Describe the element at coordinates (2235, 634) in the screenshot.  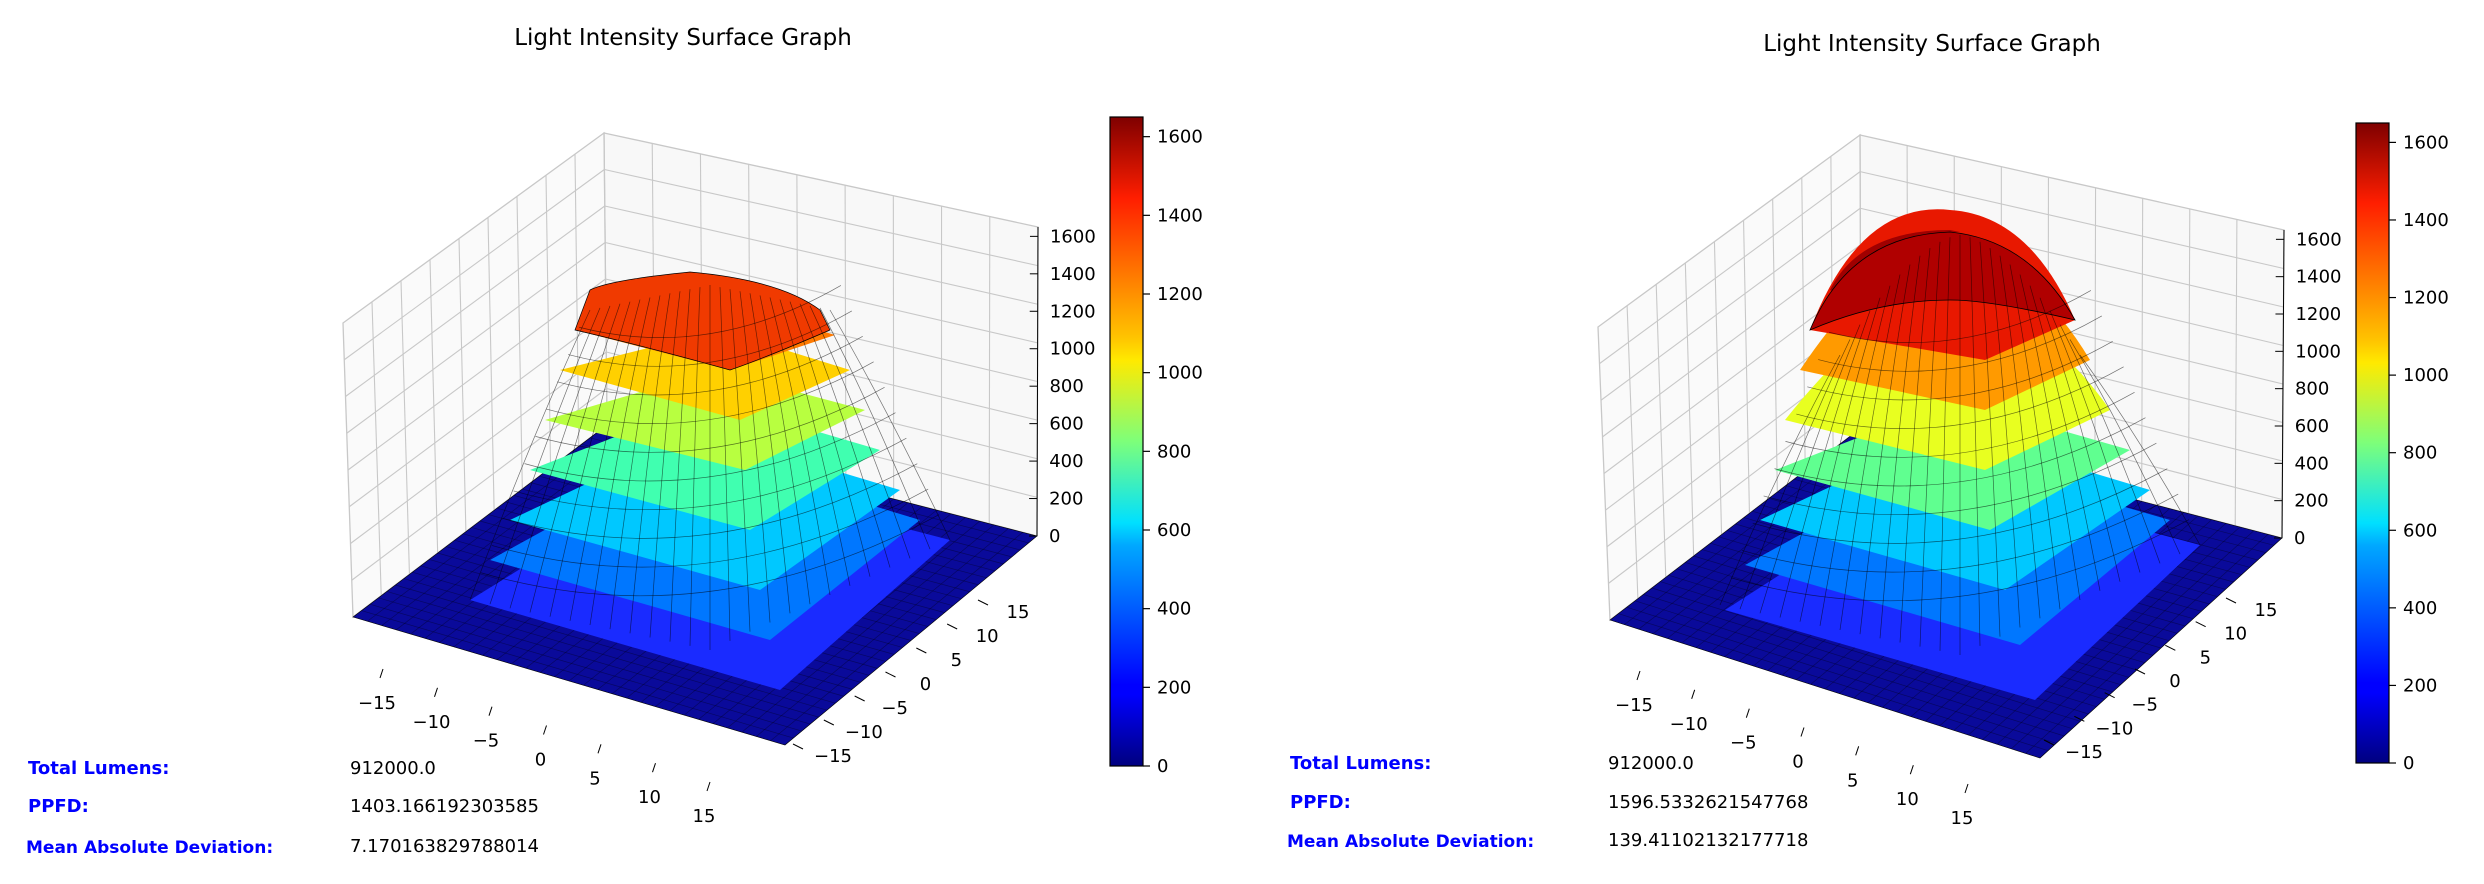
I see `chart-2-y-tick-label-1: 10` at that location.